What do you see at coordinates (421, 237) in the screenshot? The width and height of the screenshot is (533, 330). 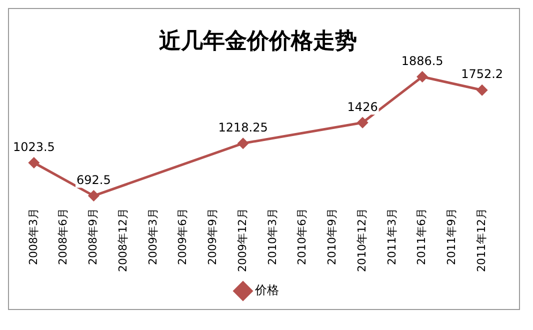 I see `x-tick-label: 2011年6月` at bounding box center [421, 237].